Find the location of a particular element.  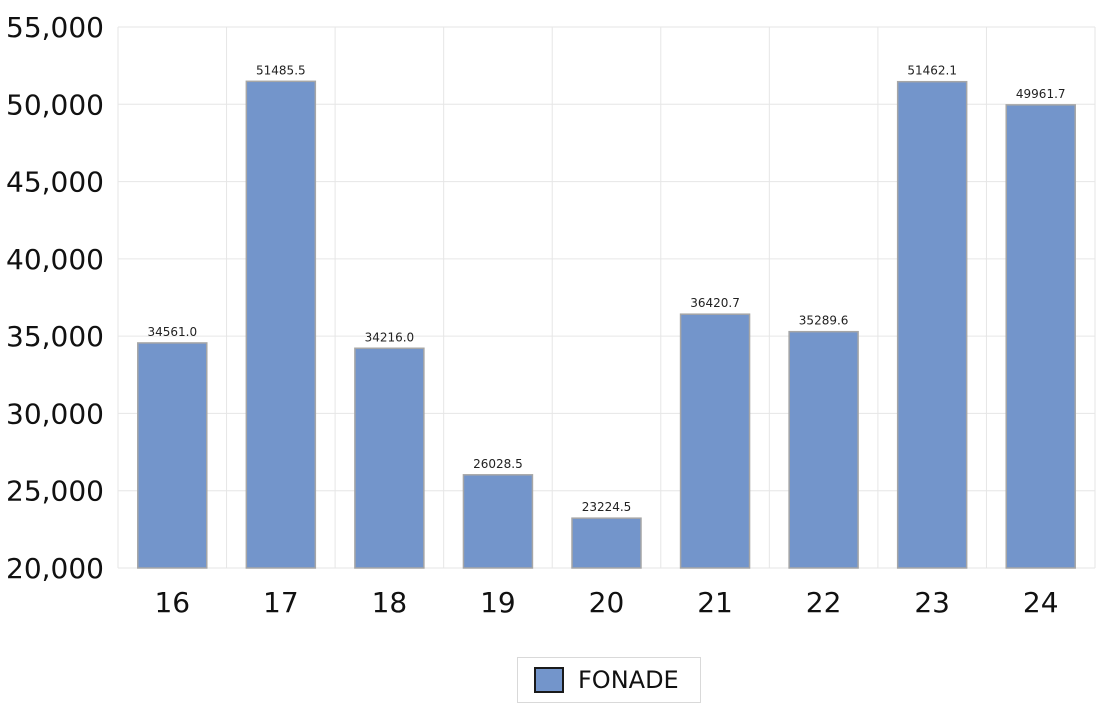

x-tick-label: 20 is located at coordinates (607, 602).